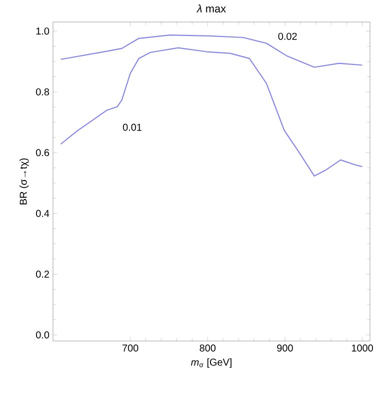  What do you see at coordinates (43, 213) in the screenshot?
I see `y-tick-label: 0.4` at bounding box center [43, 213].